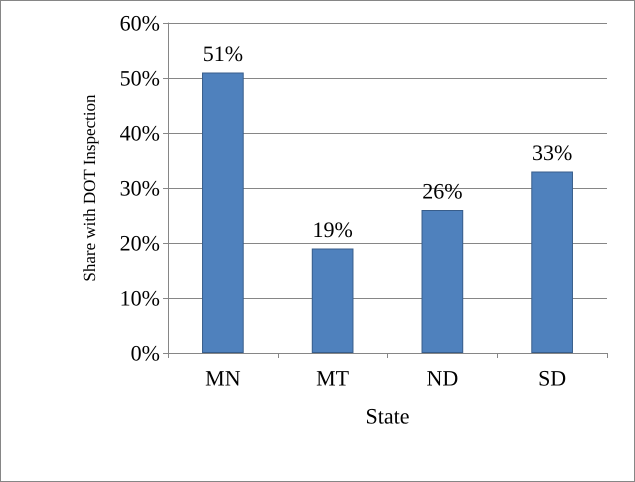 The image size is (635, 482). I want to click on data-label: 19%, so click(332, 229).